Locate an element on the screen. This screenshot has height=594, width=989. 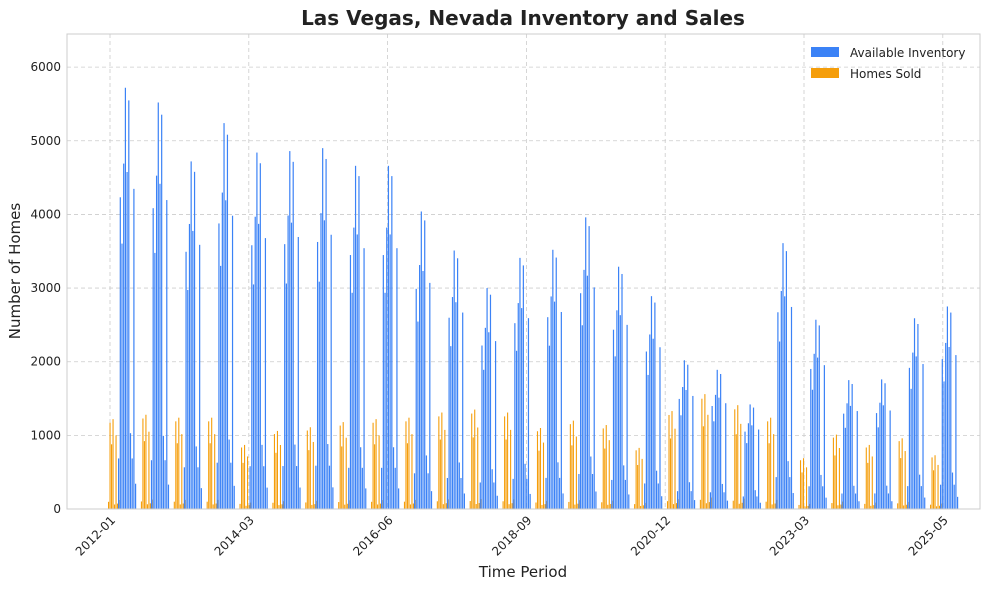
x-tick-label: 2023-03 is located at coordinates (789, 535).